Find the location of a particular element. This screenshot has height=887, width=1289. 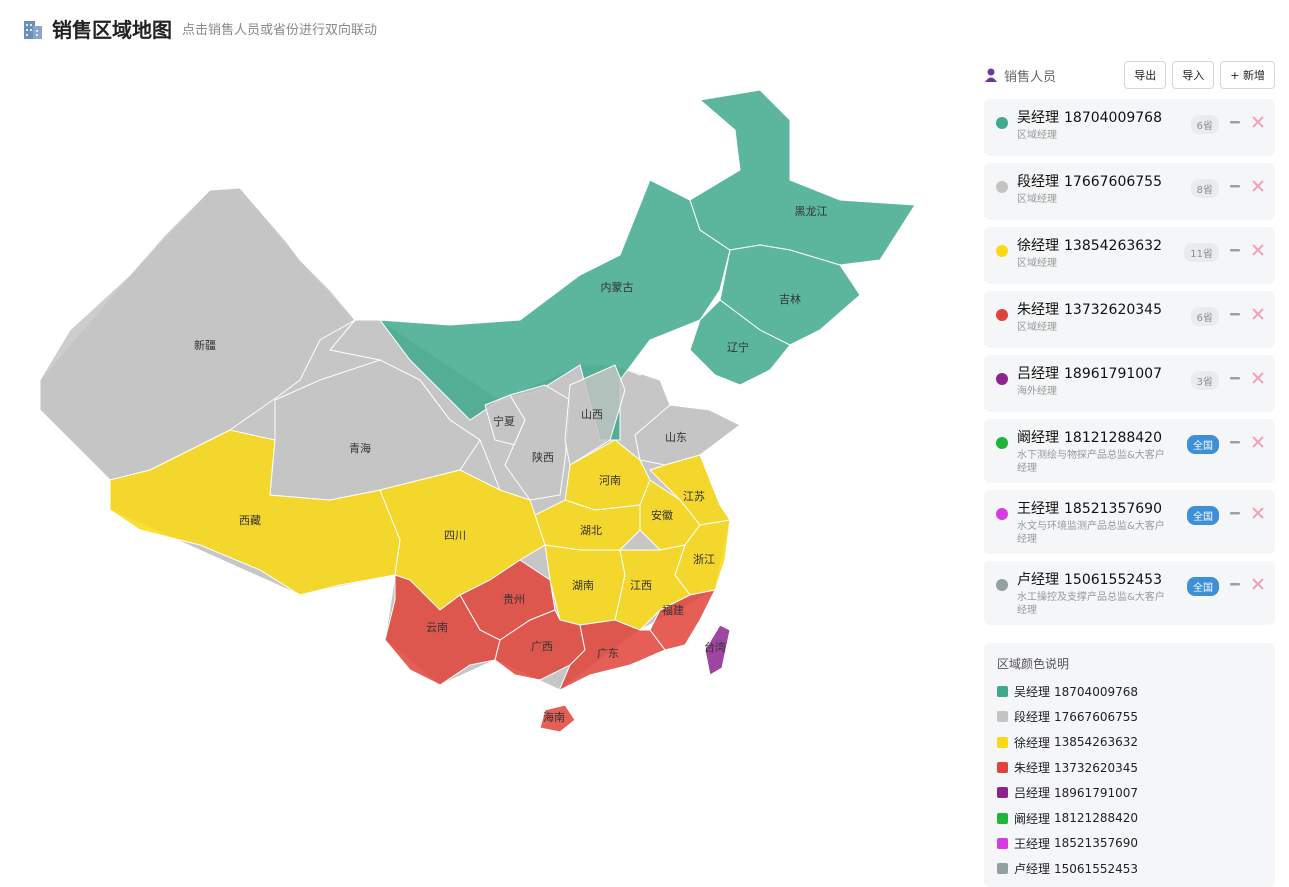

salesperson-phone: 15061552453 is located at coordinates (1113, 580).